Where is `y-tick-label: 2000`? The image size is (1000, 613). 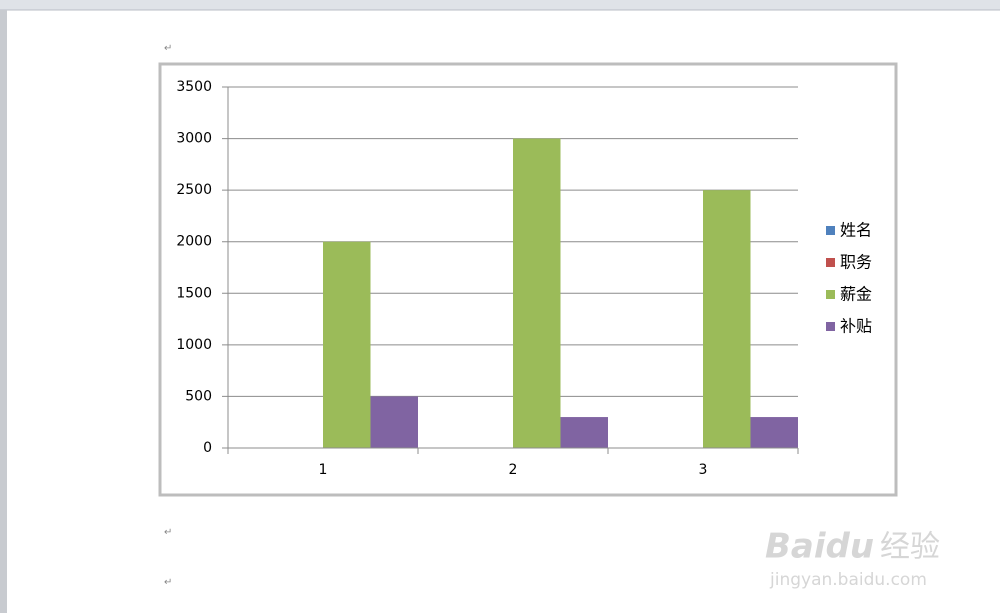 y-tick-label: 2000 is located at coordinates (194, 242).